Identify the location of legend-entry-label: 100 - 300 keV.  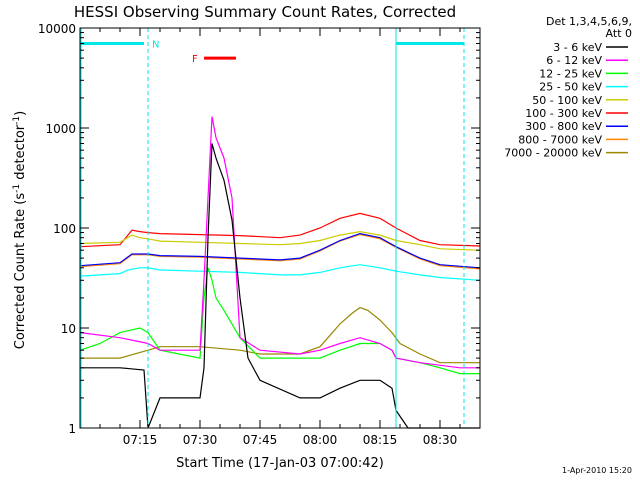
(563, 113).